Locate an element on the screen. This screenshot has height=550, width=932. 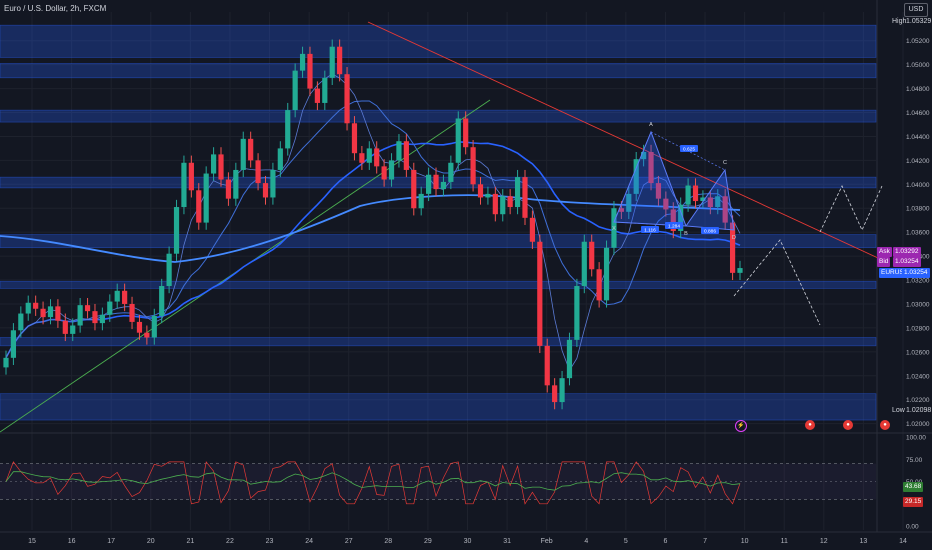
pattern-ratio-box is located at coordinates (674, 225).